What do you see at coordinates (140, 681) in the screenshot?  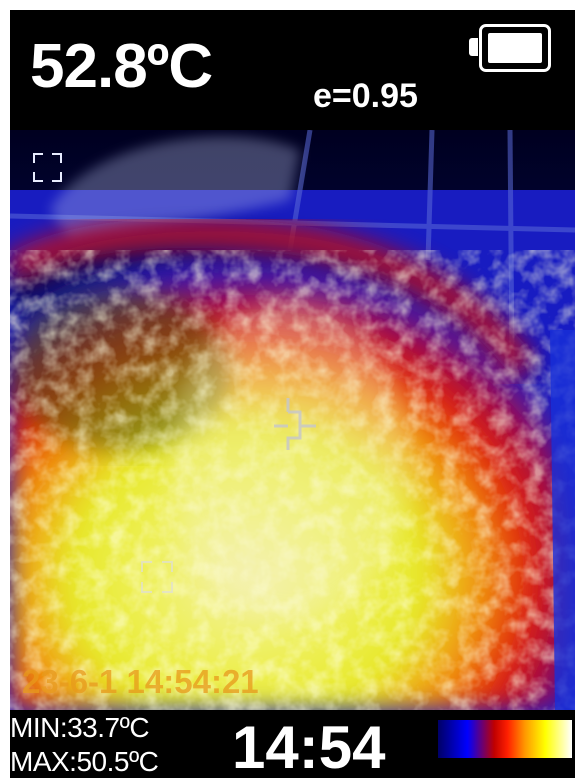 I see `capture-timestamp: 23-6-1 14:54:21` at bounding box center [140, 681].